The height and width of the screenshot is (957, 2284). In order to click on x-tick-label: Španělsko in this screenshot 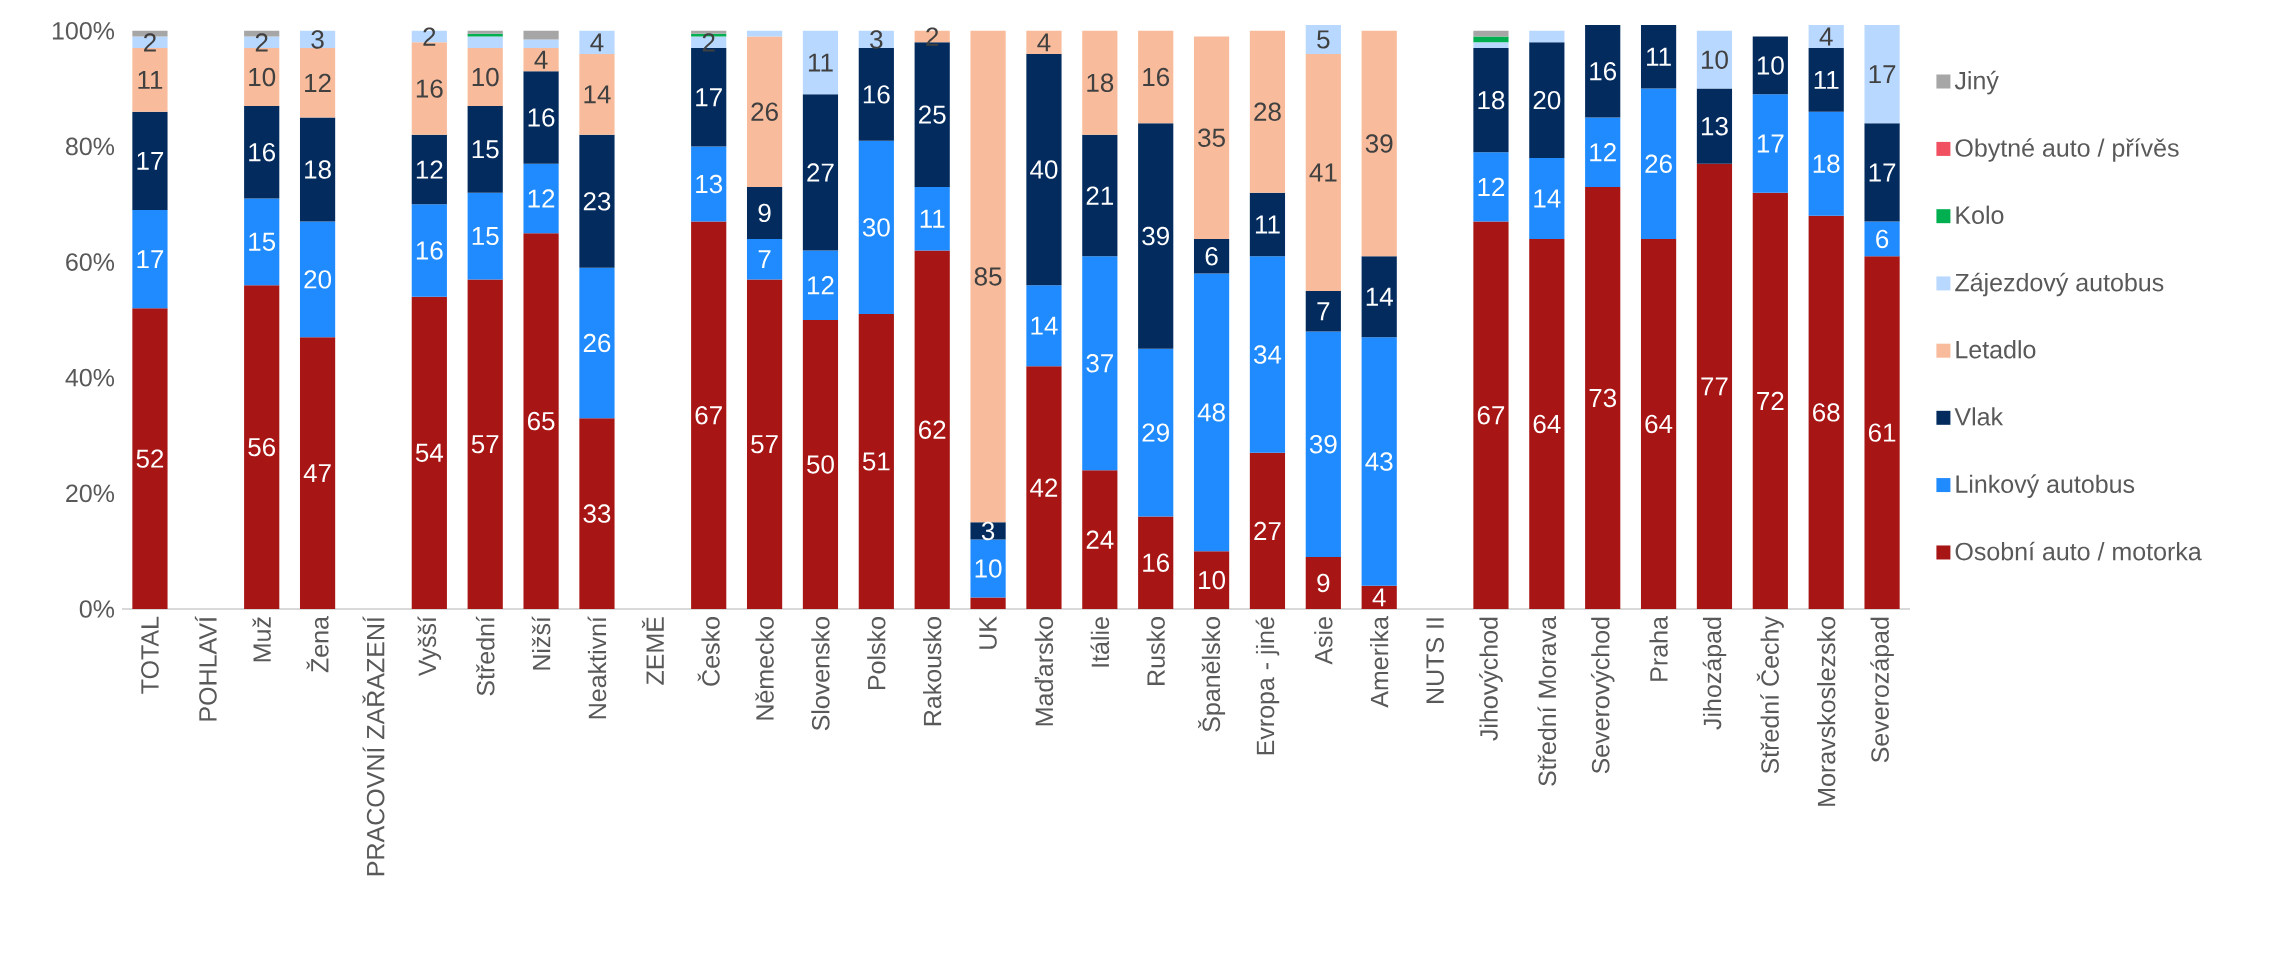, I will do `click(1212, 674)`.